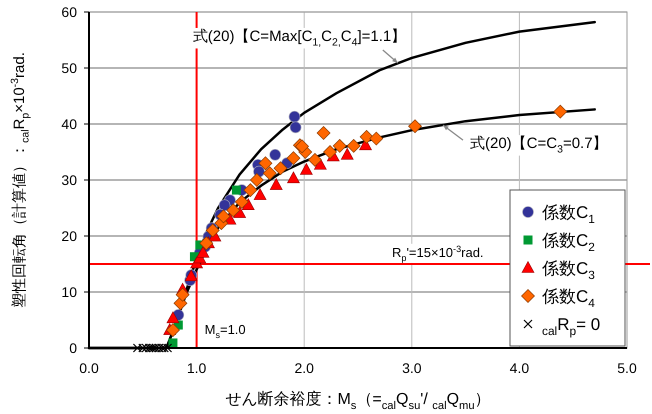 The height and width of the screenshot is (414, 652). I want to click on legend-label: 係数C$_{2}$, so click(568, 242).